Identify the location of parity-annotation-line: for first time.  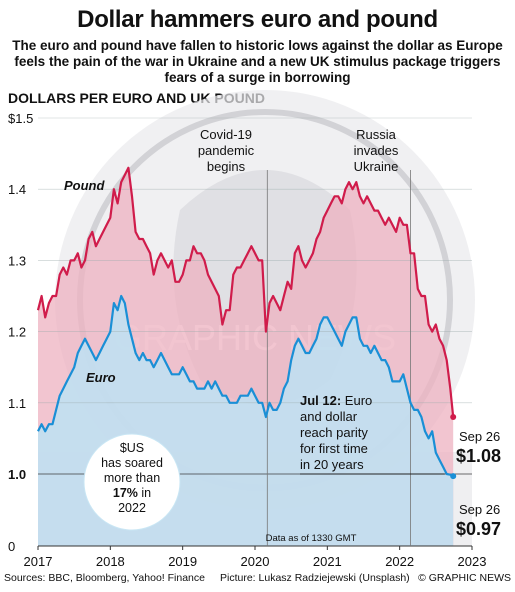
(334, 448).